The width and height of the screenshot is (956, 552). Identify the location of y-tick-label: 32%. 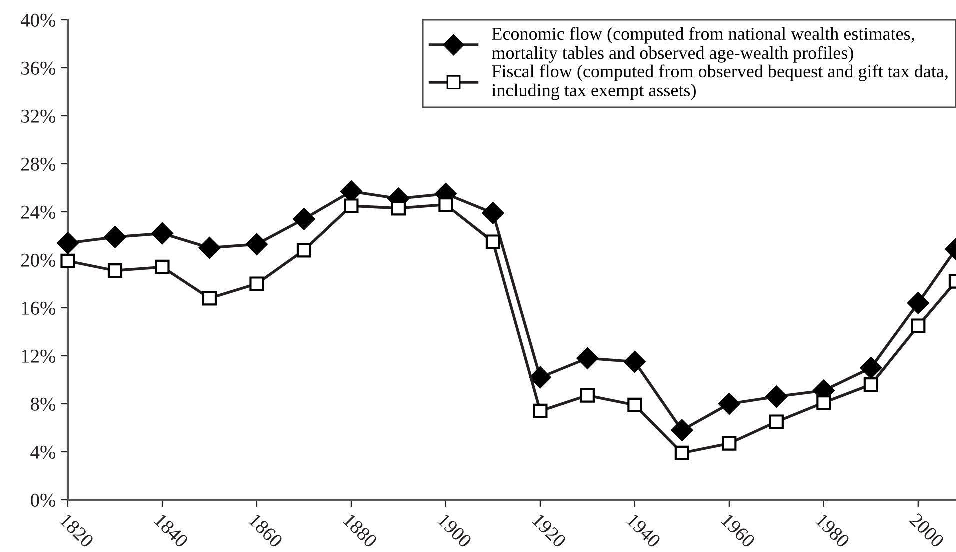
(38, 116).